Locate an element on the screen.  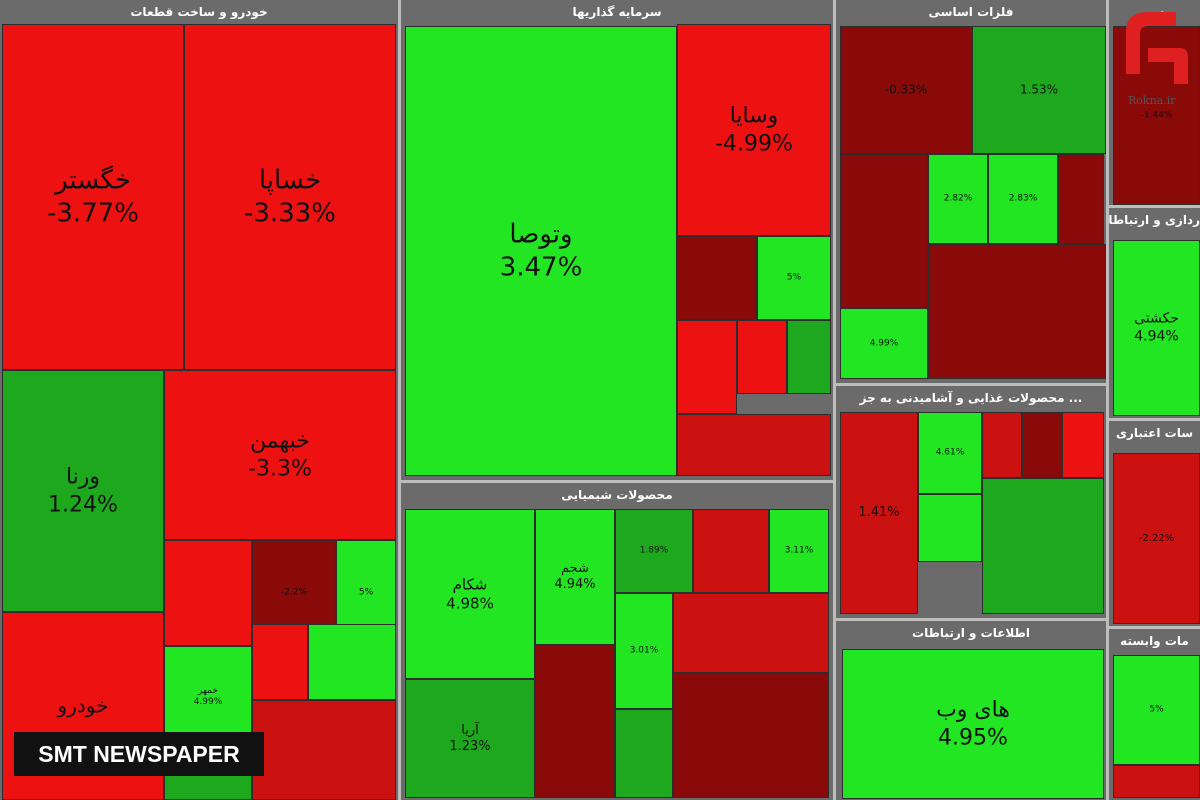
treemap-tile: وتوصا 3.47% is located at coordinates (541, 251).